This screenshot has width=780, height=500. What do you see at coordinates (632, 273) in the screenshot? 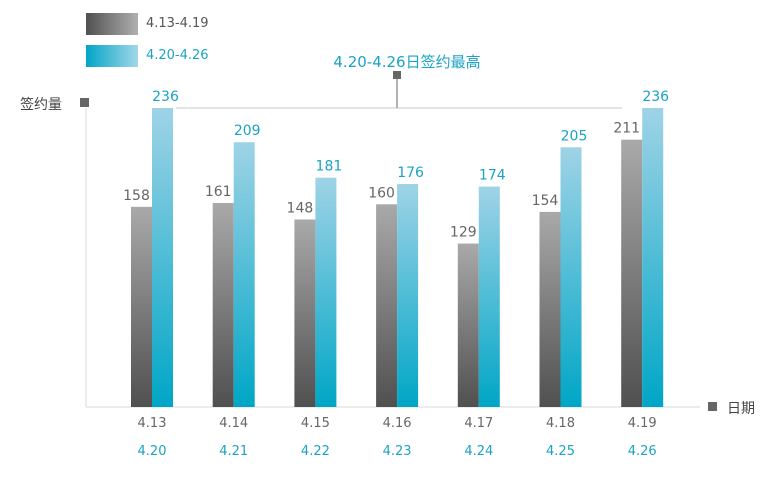
I see `bar-series1-4.19` at bounding box center [632, 273].